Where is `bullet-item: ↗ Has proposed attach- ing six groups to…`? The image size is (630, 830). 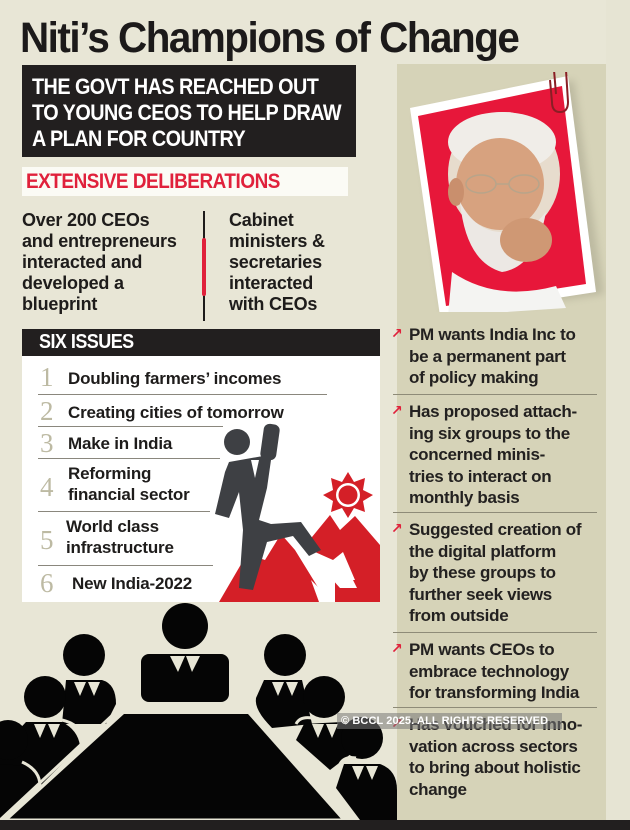
bullet-item: ↗ Has proposed attach- ing six groups to… is located at coordinates (496, 455).